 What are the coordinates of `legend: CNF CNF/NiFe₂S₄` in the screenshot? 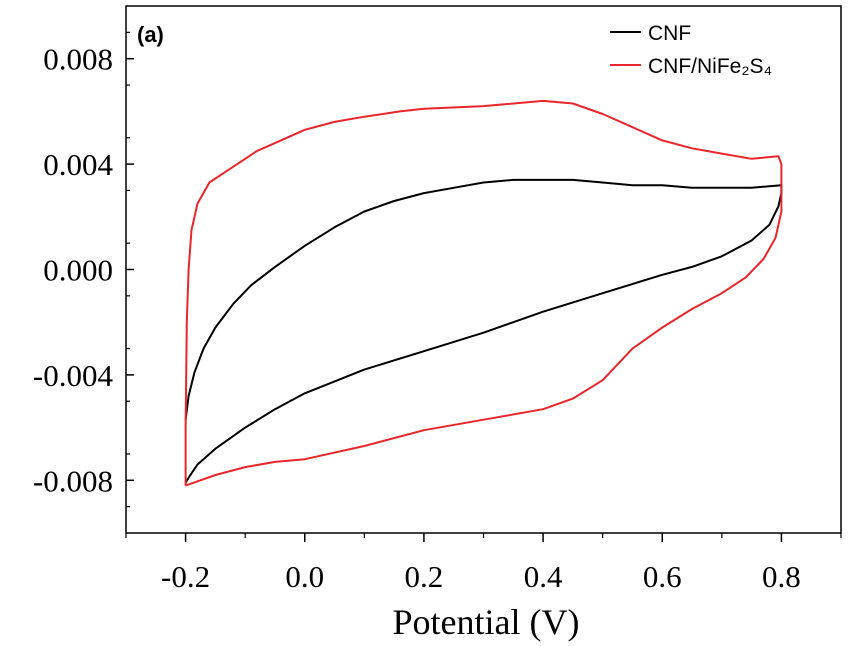 It's located at (691, 50).